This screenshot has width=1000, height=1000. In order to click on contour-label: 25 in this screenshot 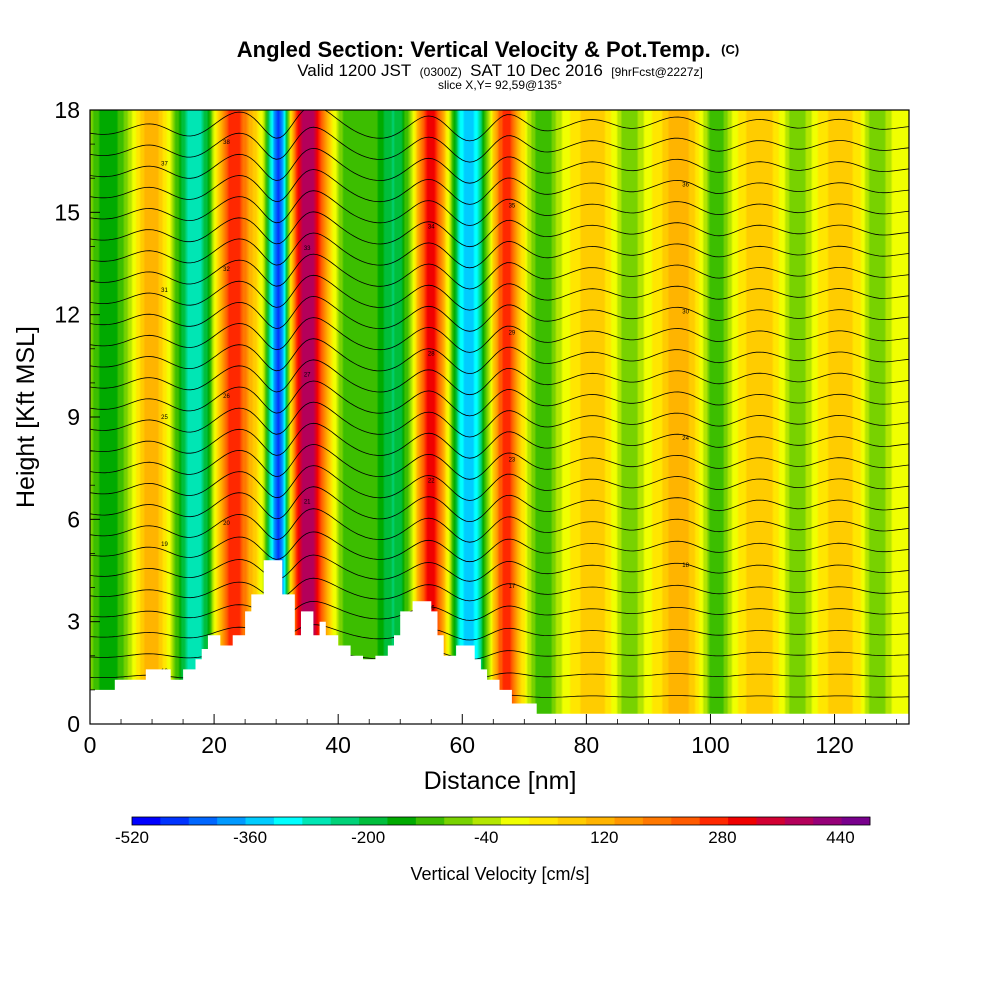, I will do `click(164, 418)`.